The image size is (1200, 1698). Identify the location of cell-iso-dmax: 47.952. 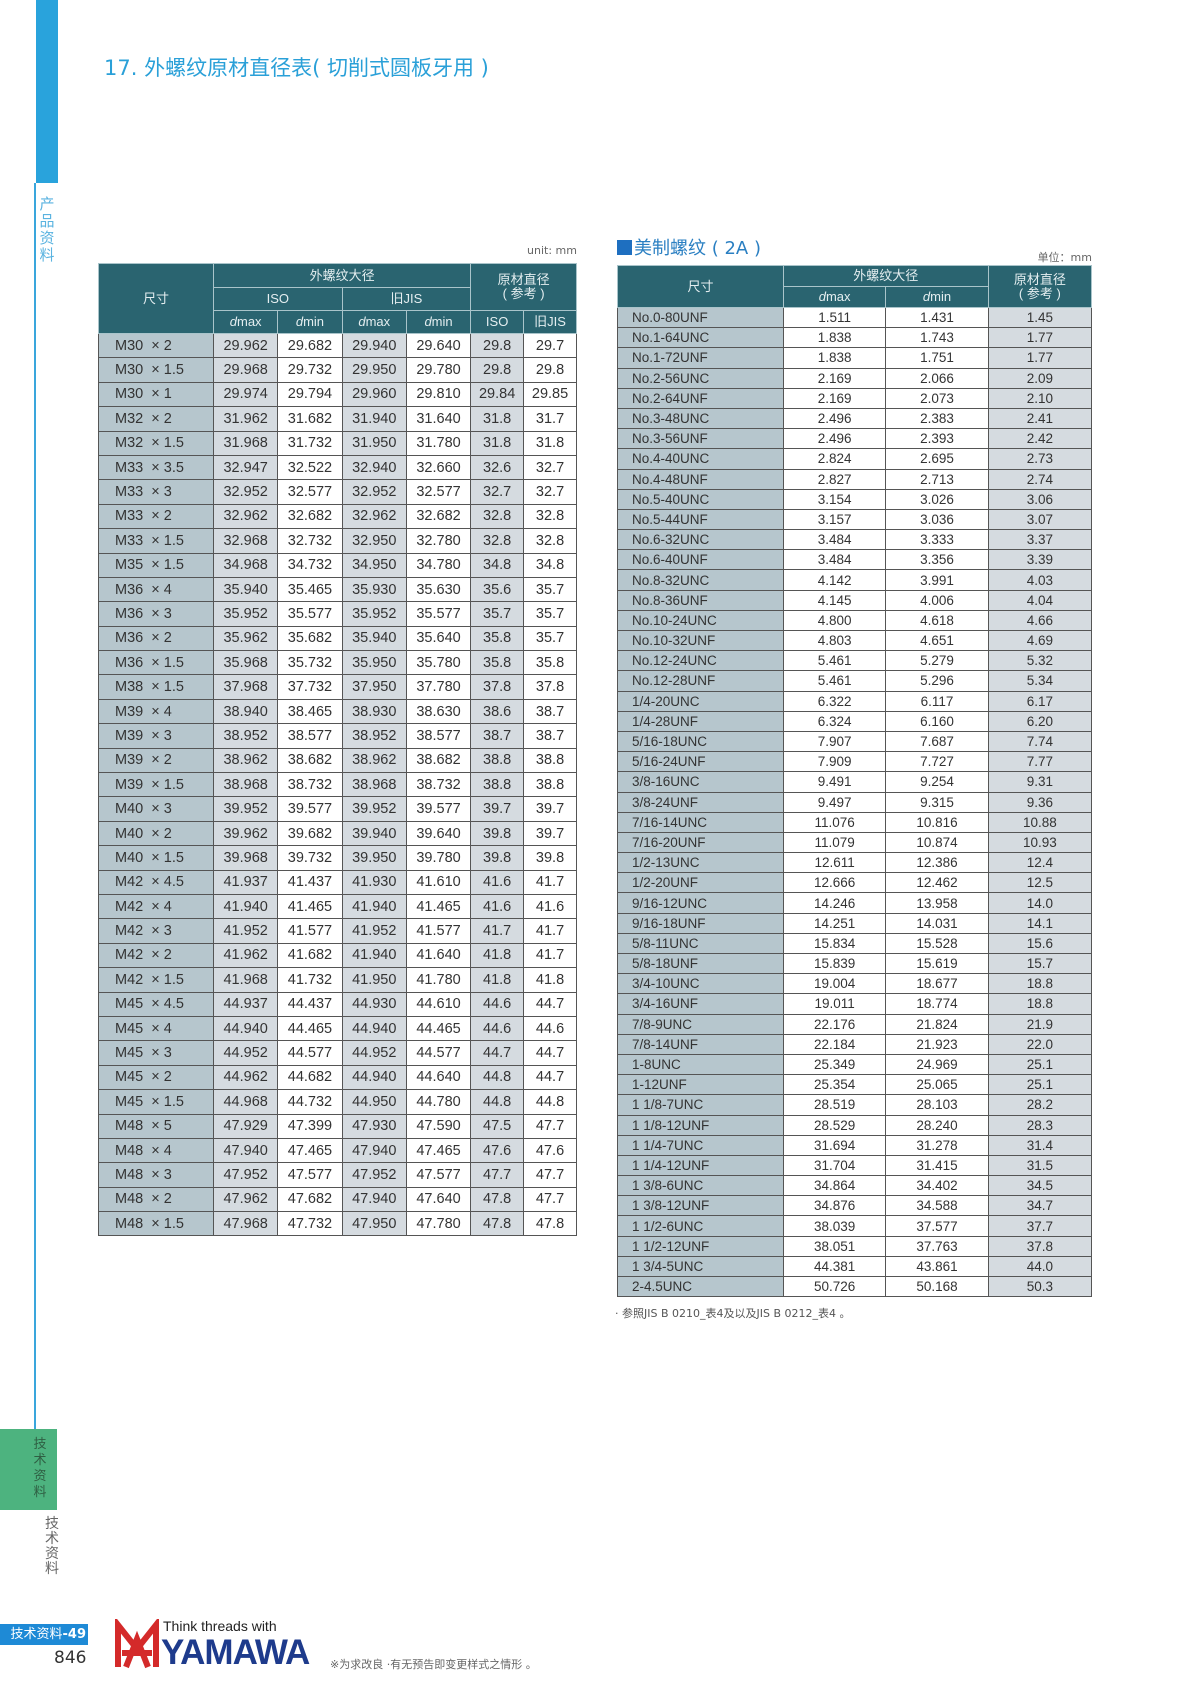
(245, 1175).